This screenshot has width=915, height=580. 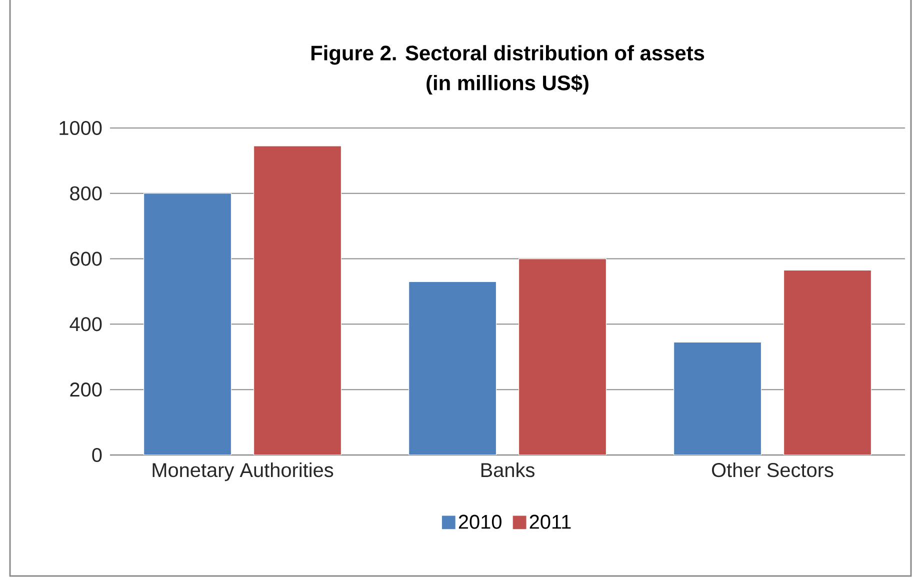 What do you see at coordinates (97, 455) in the screenshot?
I see `y-tick-label: 0` at bounding box center [97, 455].